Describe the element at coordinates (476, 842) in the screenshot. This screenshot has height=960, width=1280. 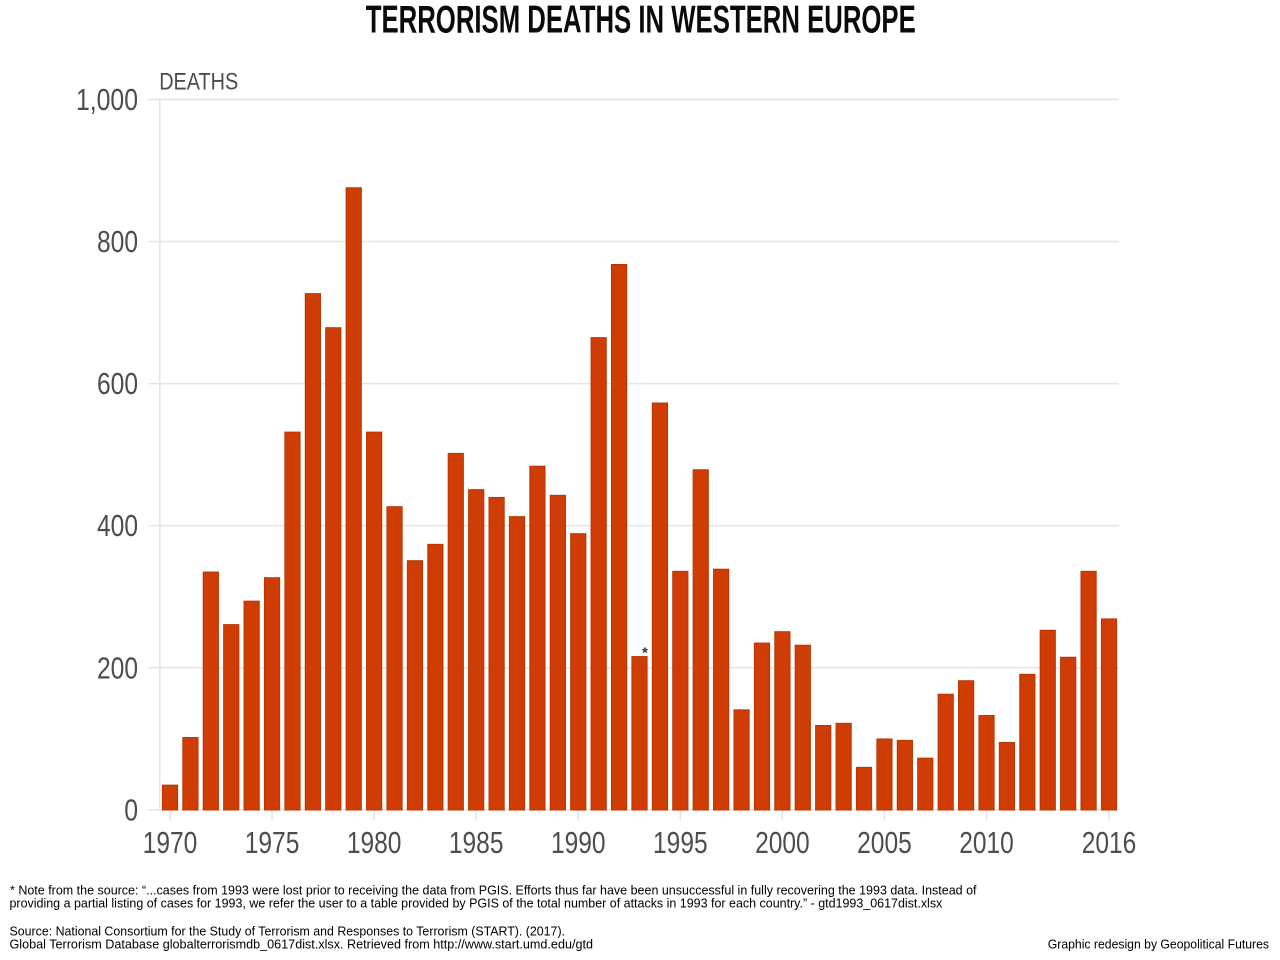
I see `svg-text: 1985` at that location.